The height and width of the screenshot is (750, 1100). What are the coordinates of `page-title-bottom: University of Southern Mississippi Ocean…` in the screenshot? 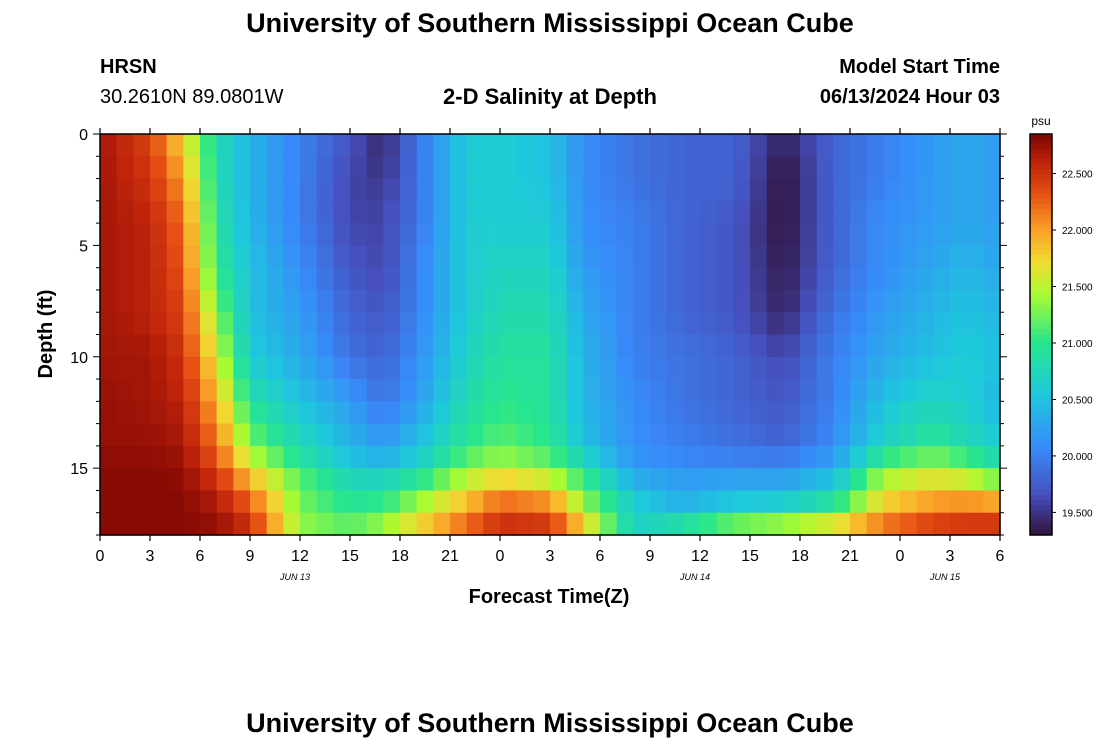 It's located at (550, 723).